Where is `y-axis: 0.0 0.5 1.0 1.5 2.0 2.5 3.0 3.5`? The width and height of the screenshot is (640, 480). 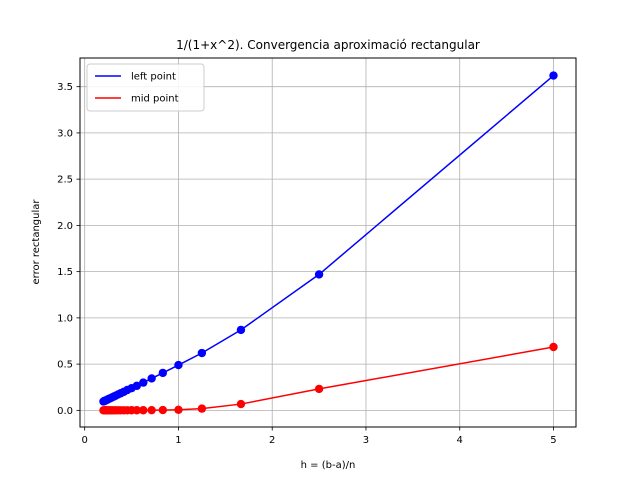
y-axis: 0.0 0.5 1.0 1.5 2.0 2.5 3.0 3.5 is located at coordinates (68, 249).